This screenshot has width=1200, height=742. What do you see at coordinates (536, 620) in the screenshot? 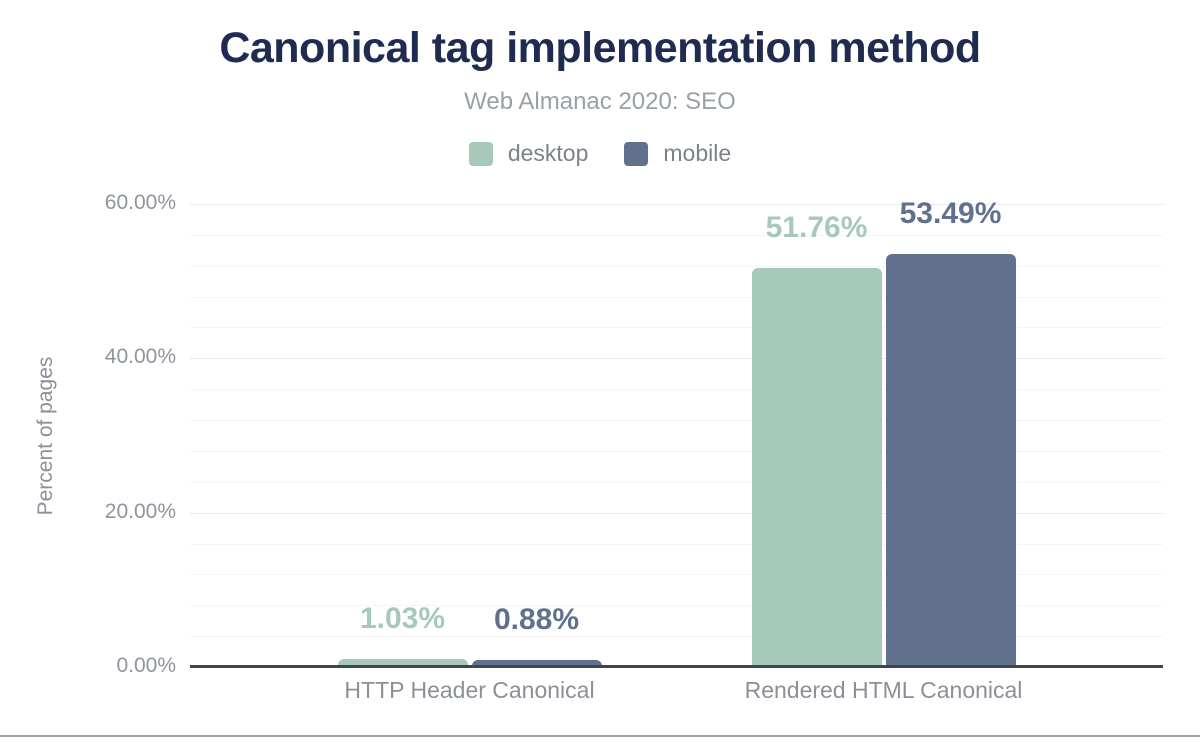
I see `bar-value-label-mobile-0: 0.88%` at bounding box center [536, 620].